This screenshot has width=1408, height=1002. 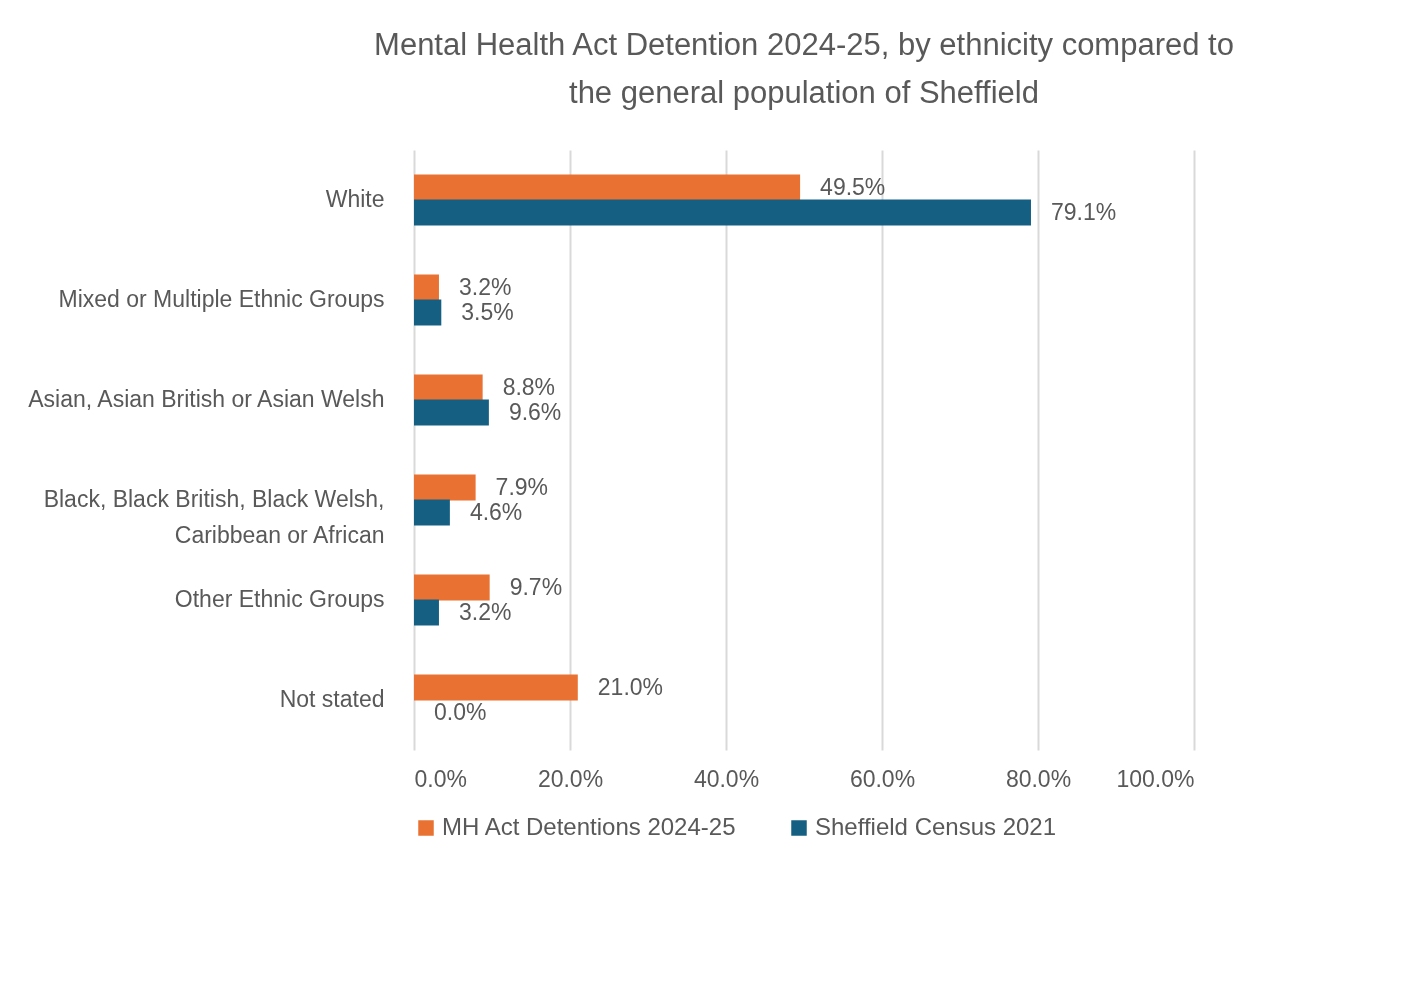 What do you see at coordinates (570, 778) in the screenshot?
I see `x-tick-label: 20.0%` at bounding box center [570, 778].